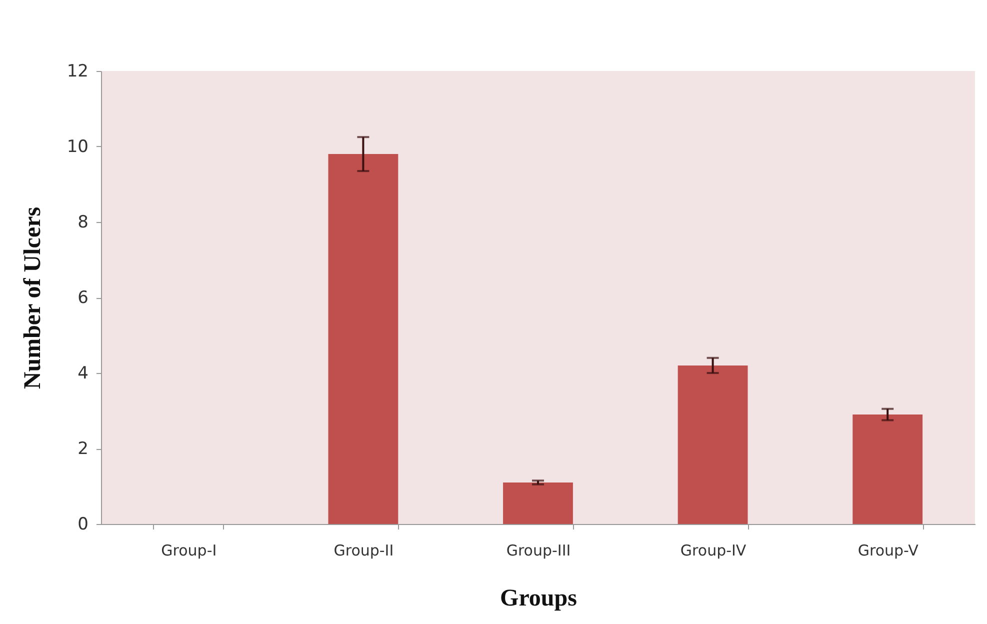 The image size is (987, 624). Describe the element at coordinates (889, 551) in the screenshot. I see `x-tick-label: Group-V` at that location.